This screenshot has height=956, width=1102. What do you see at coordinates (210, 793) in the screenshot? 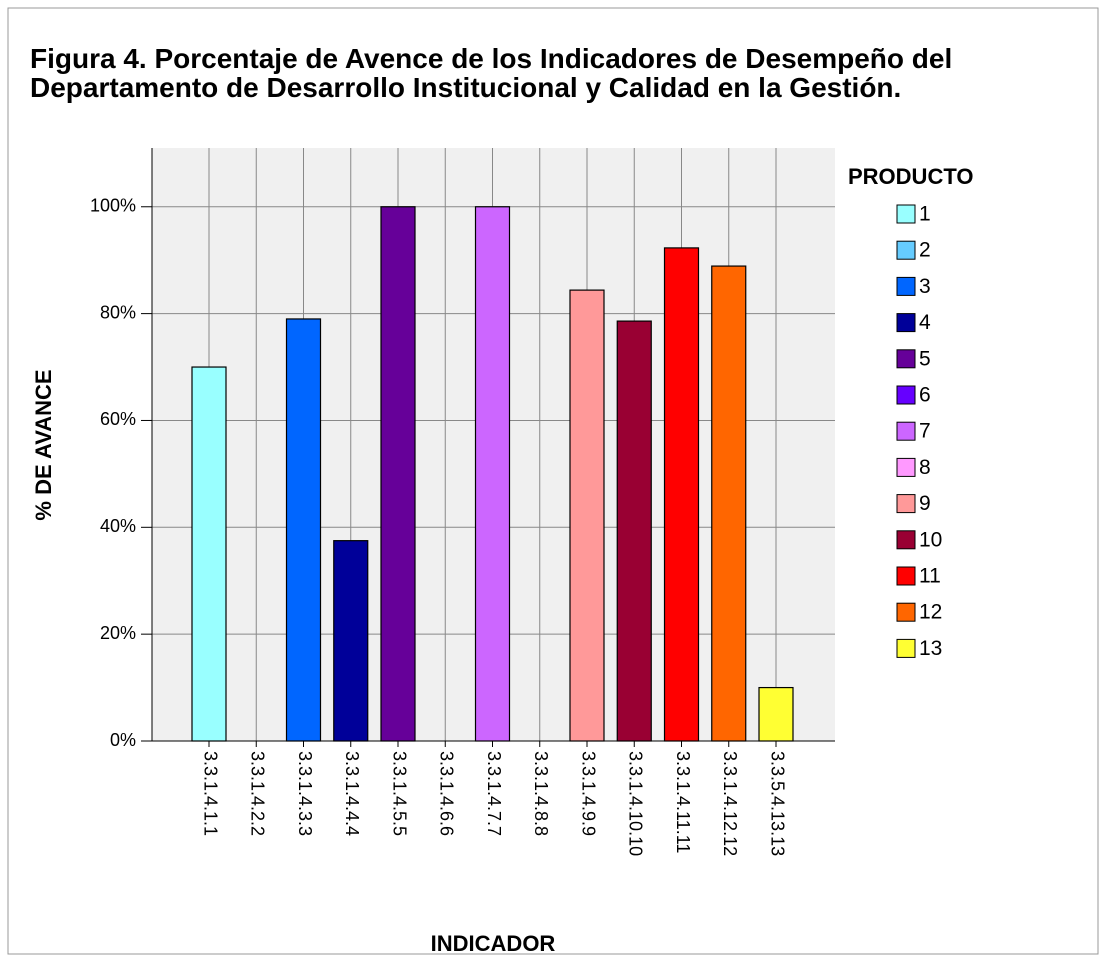
I see `x-tick-label: 3.3.1.4.1.1` at bounding box center [210, 793].